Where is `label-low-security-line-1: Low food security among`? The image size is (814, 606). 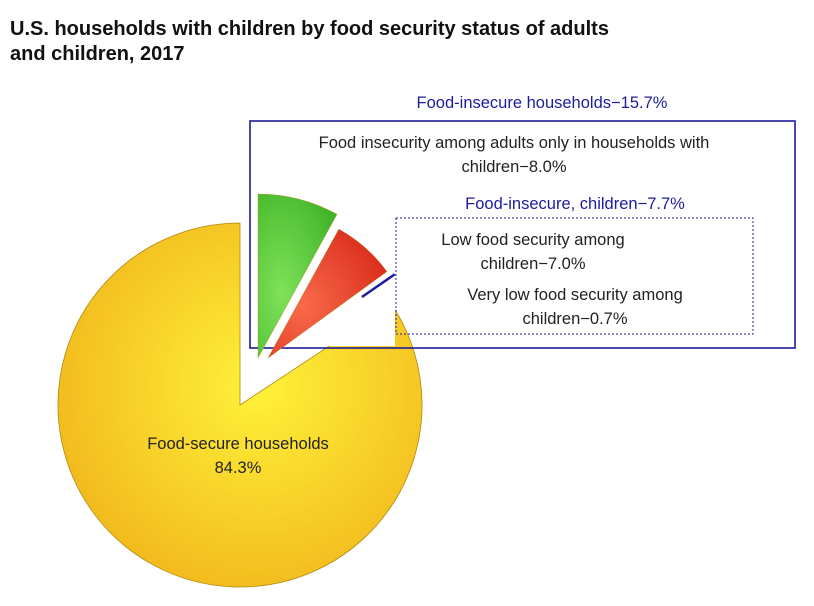 label-low-security-line-1: Low food security among is located at coordinates (532, 240).